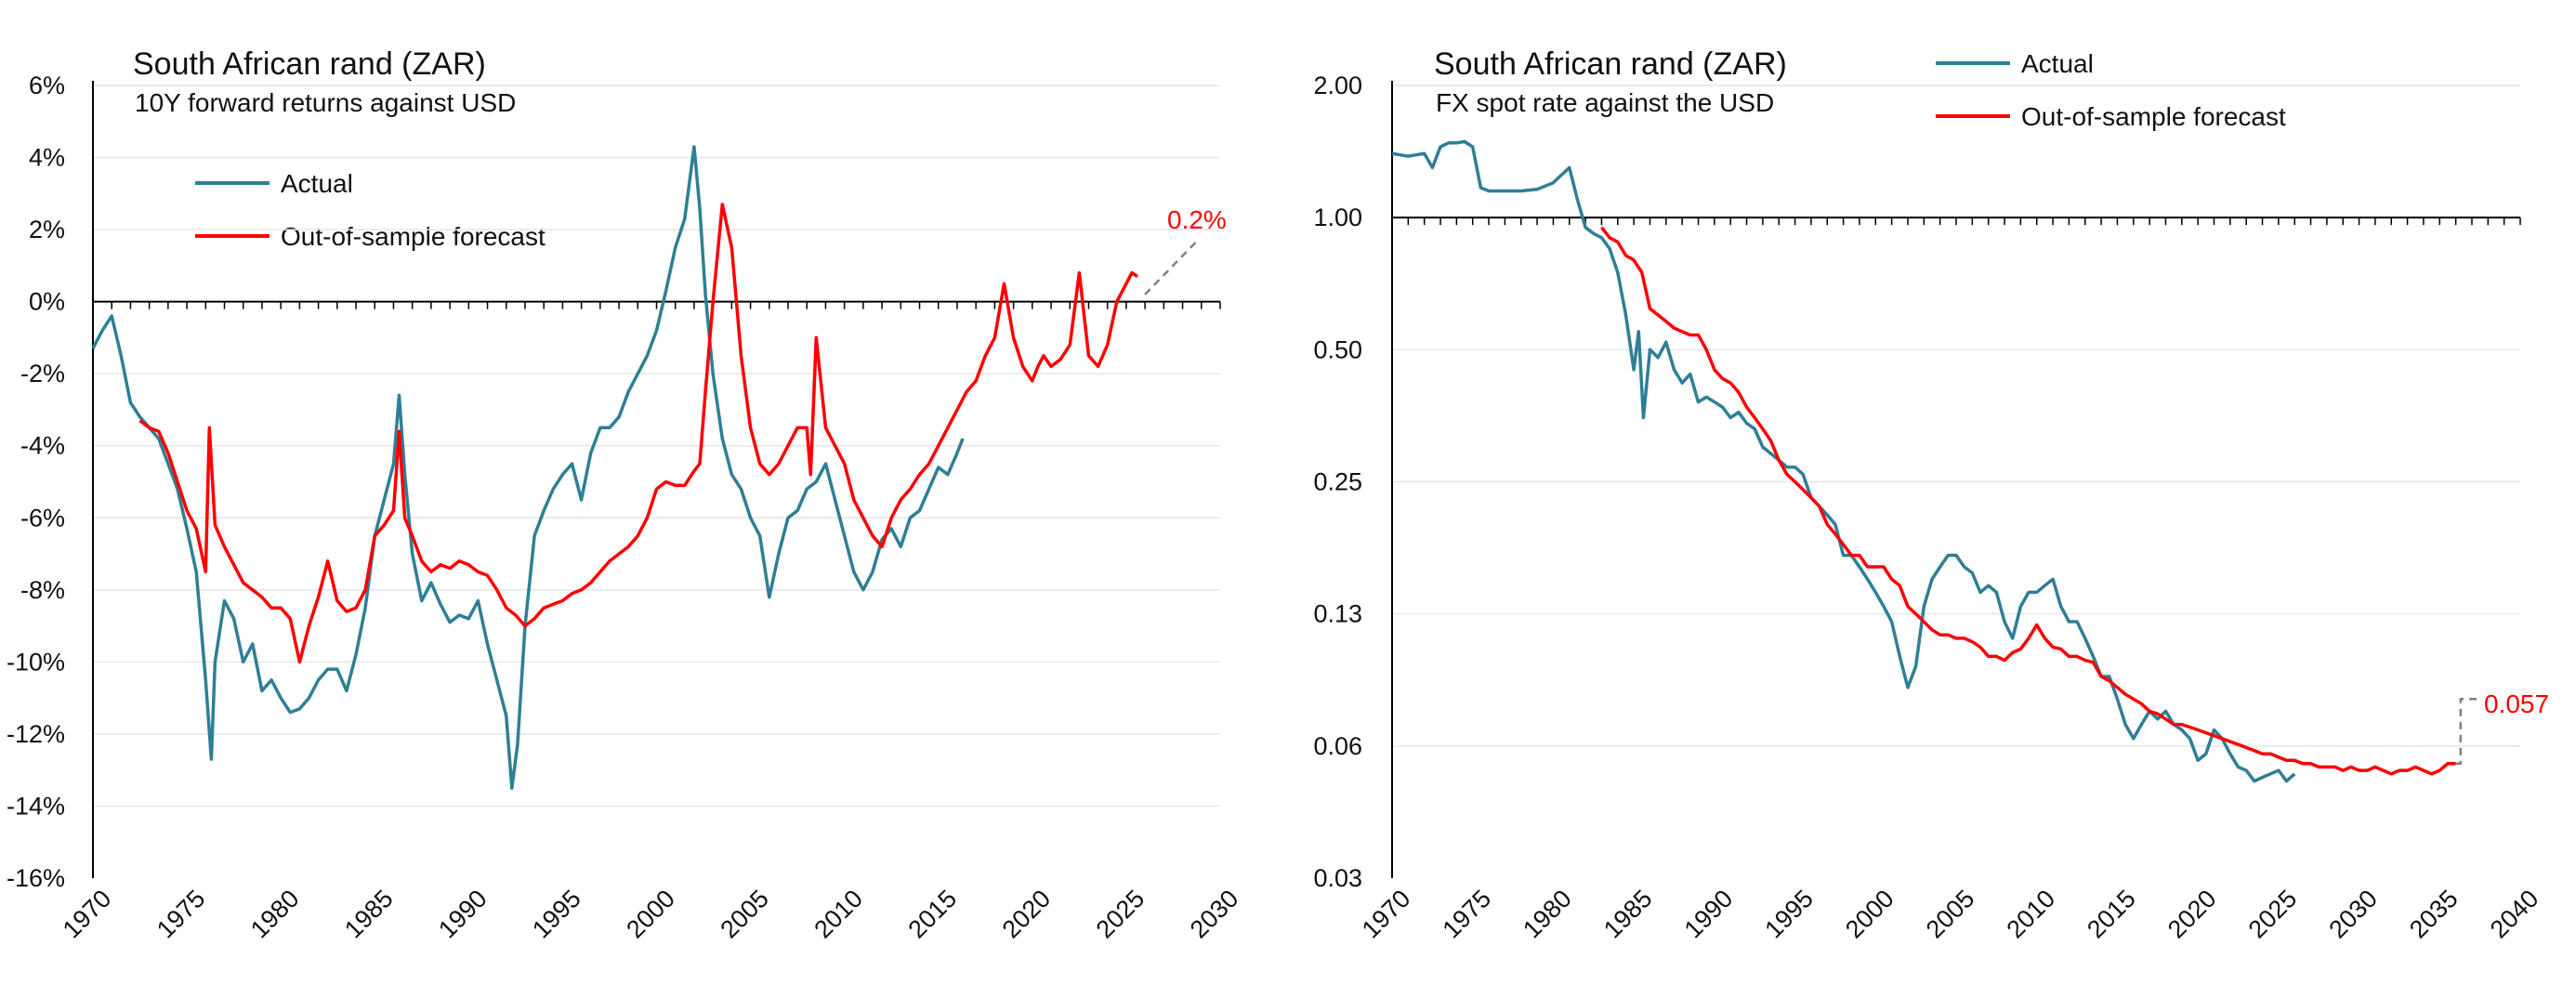 The width and height of the screenshot is (2576, 998). I want to click on right-x-tick-label: 1975, so click(1467, 915).